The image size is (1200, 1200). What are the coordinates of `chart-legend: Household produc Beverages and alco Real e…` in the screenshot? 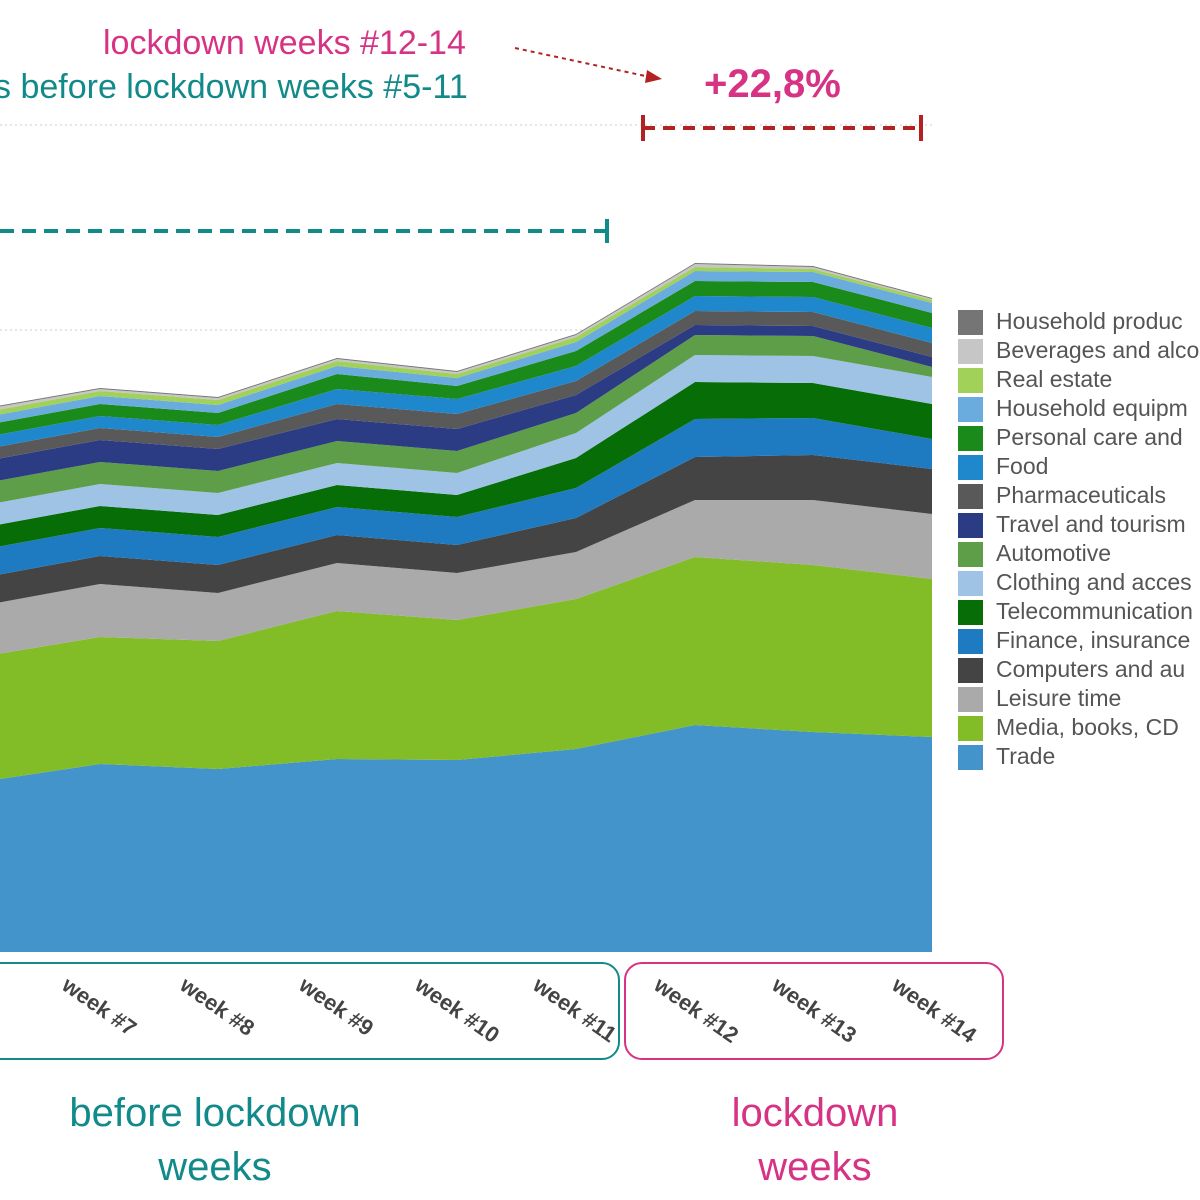 It's located at (1079, 538).